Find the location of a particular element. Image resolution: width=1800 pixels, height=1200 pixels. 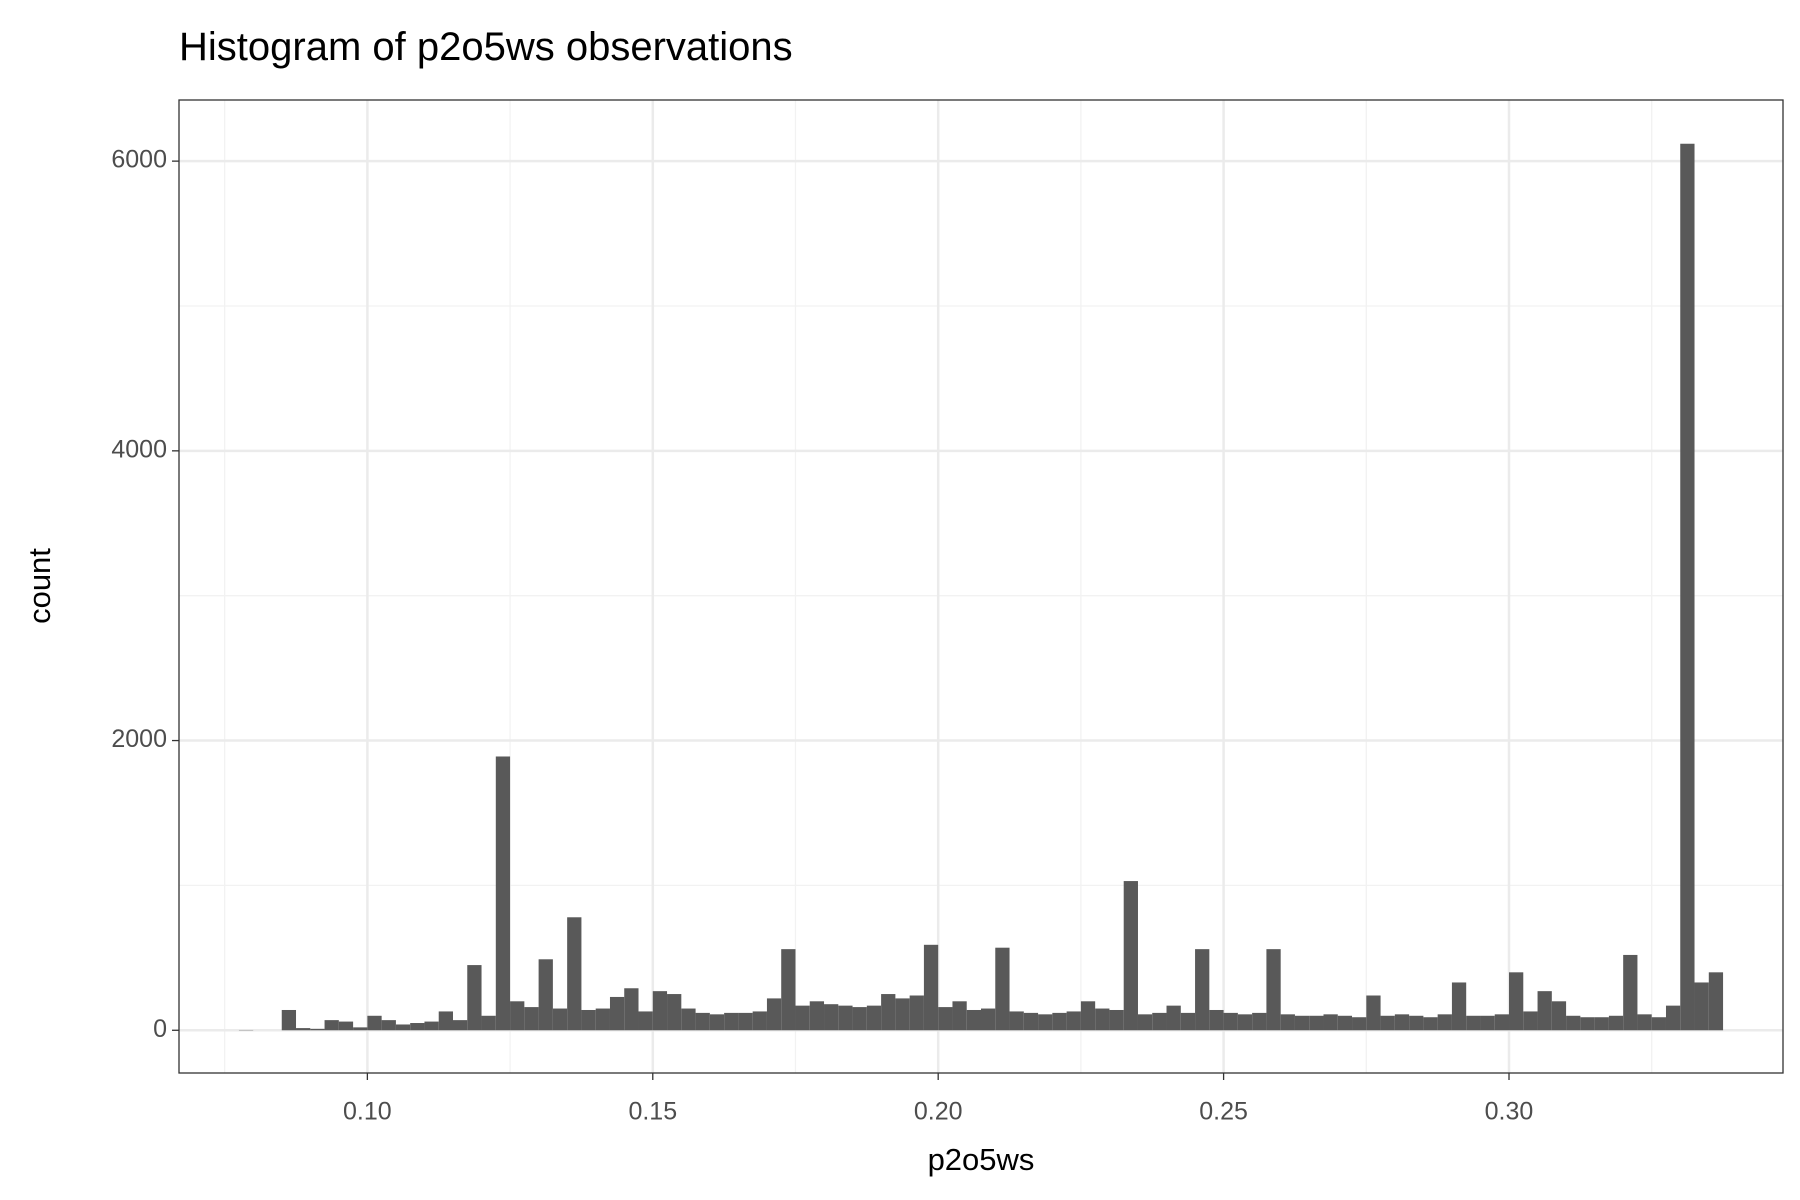

x-tick-label: 0.10 is located at coordinates (367, 1112).